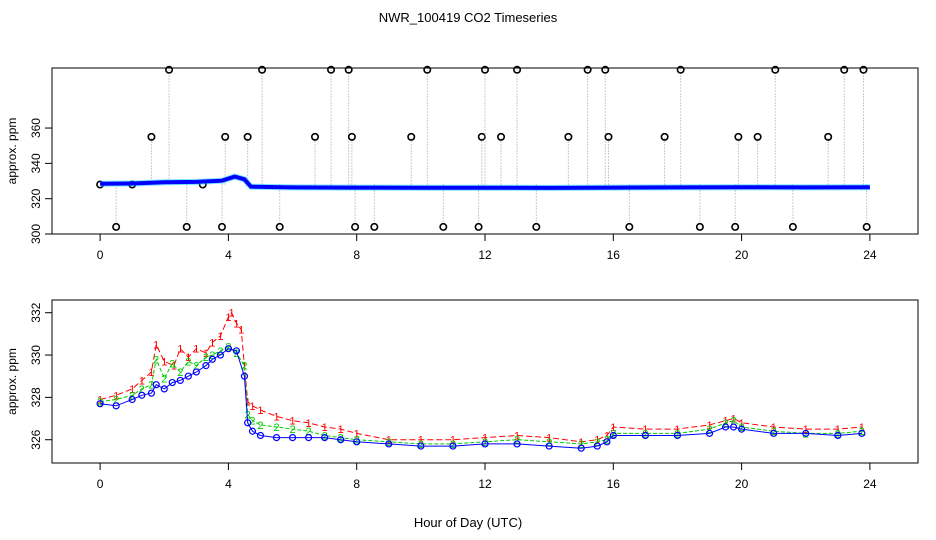 The image size is (936, 540). Describe the element at coordinates (228, 484) in the screenshot. I see `x-tick-label: 4` at that location.